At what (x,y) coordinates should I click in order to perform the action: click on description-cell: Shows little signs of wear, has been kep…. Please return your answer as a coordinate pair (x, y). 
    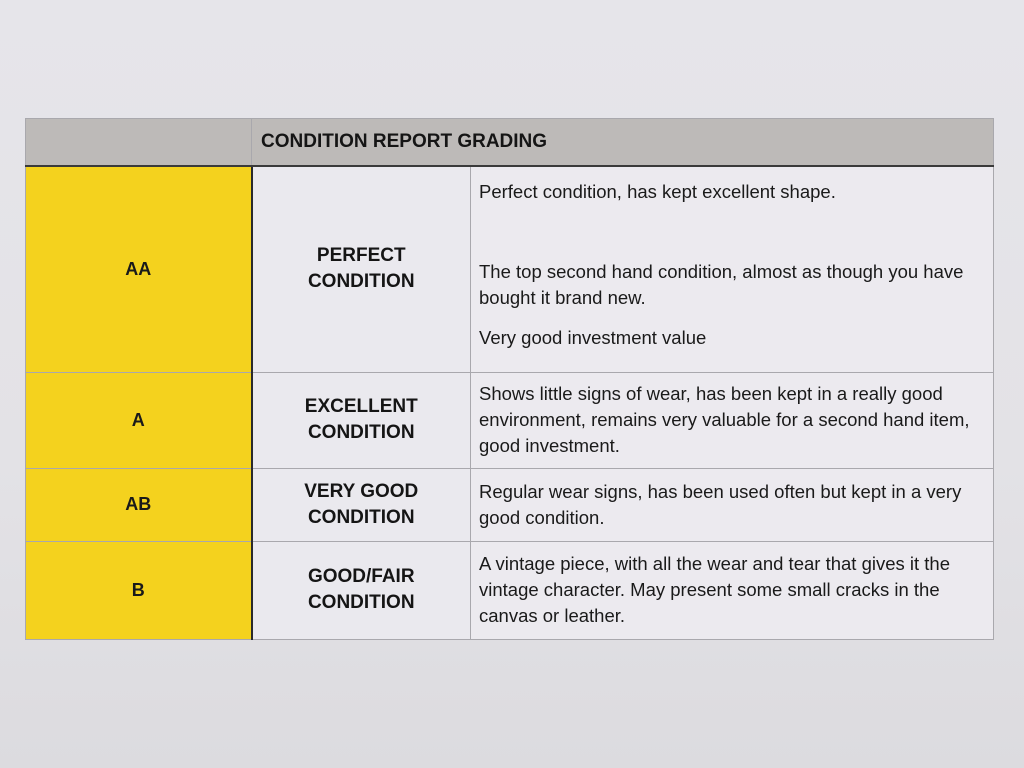
    Looking at the image, I should click on (732, 420).